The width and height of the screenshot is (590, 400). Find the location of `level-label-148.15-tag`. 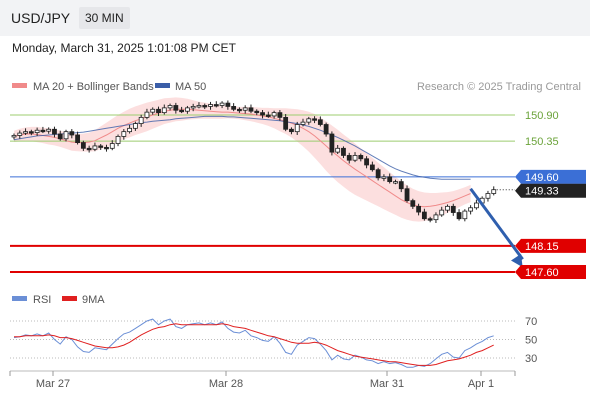

level-label-148.15-tag is located at coordinates (550, 245).